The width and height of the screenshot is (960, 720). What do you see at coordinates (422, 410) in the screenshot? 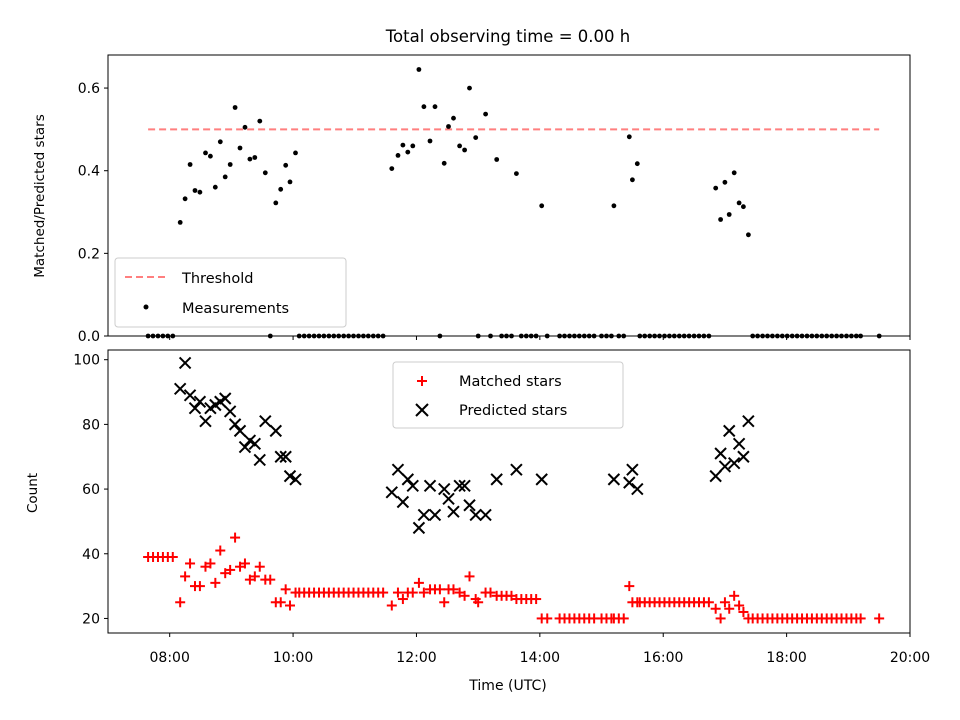
I see `legend-predicted-swatch` at bounding box center [422, 410].